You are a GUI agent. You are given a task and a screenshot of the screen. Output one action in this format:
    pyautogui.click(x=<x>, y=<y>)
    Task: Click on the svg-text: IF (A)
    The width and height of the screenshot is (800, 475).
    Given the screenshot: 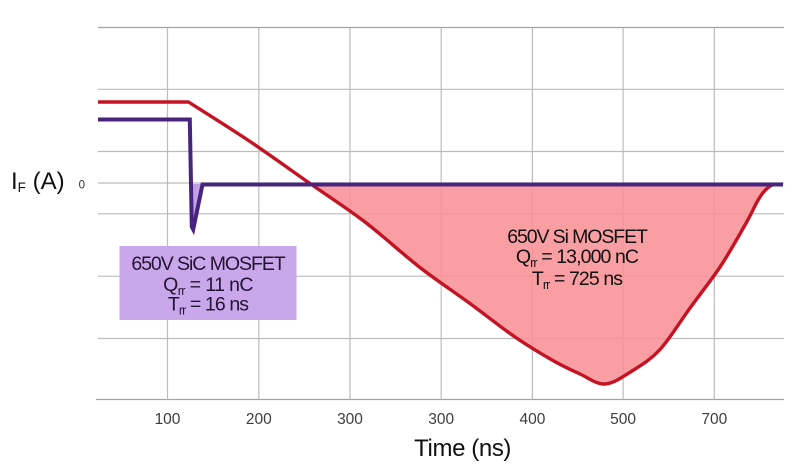 What is the action you would take?
    pyautogui.click(x=38, y=181)
    